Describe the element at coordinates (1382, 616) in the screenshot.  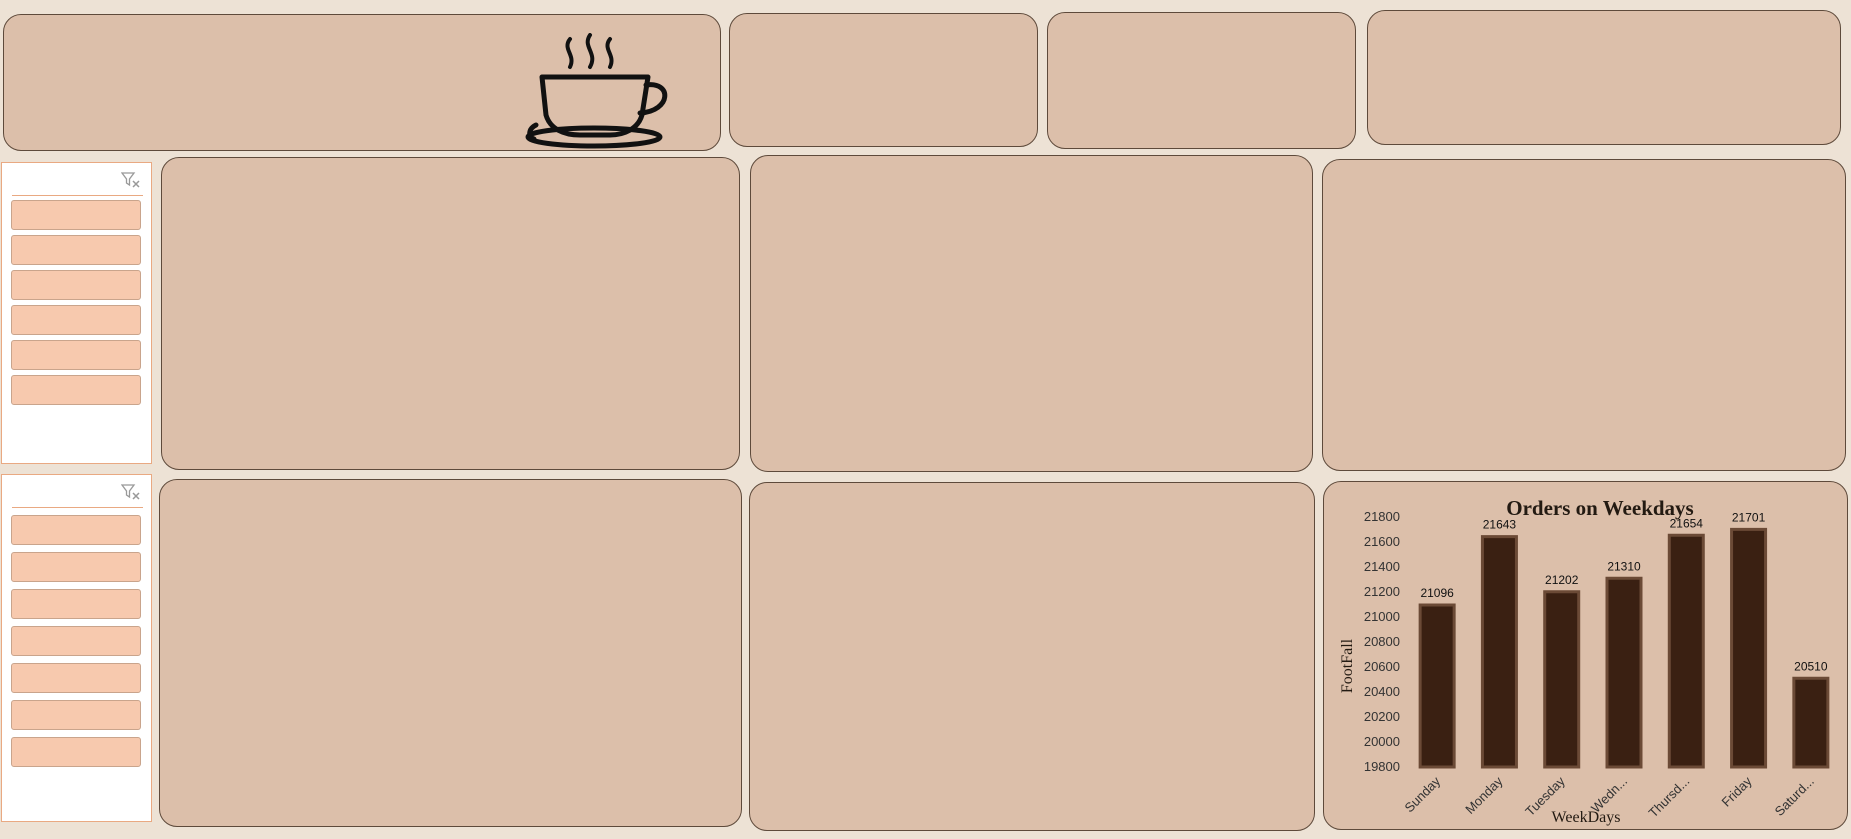
I see `y-tick-label: 21000` at that location.